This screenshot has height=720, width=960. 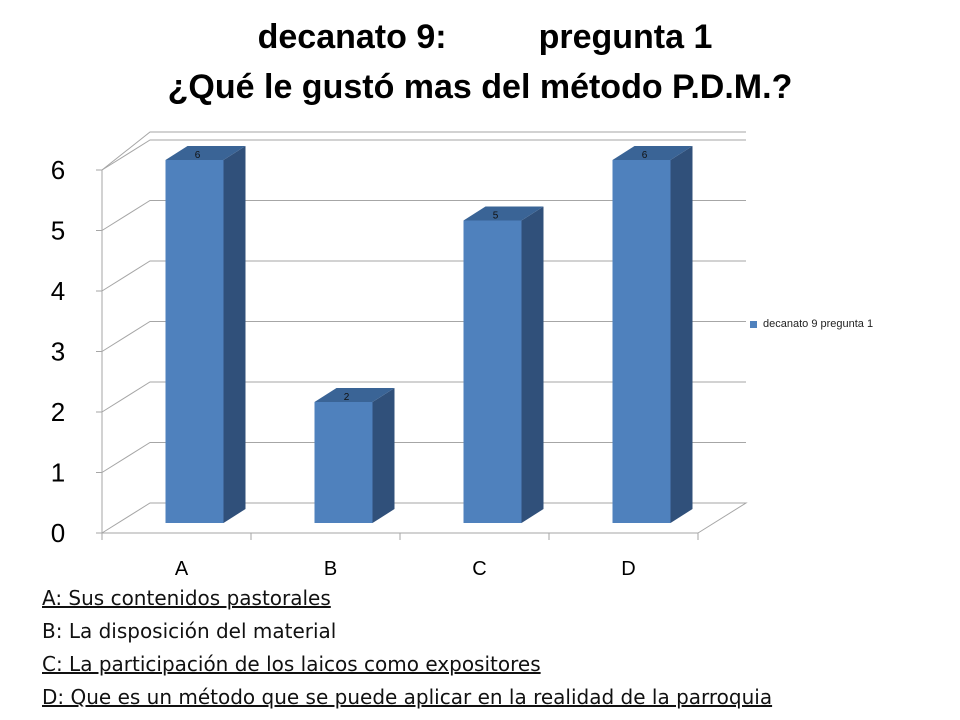 What do you see at coordinates (347, 397) in the screenshot?
I see `data-label: 2` at bounding box center [347, 397].